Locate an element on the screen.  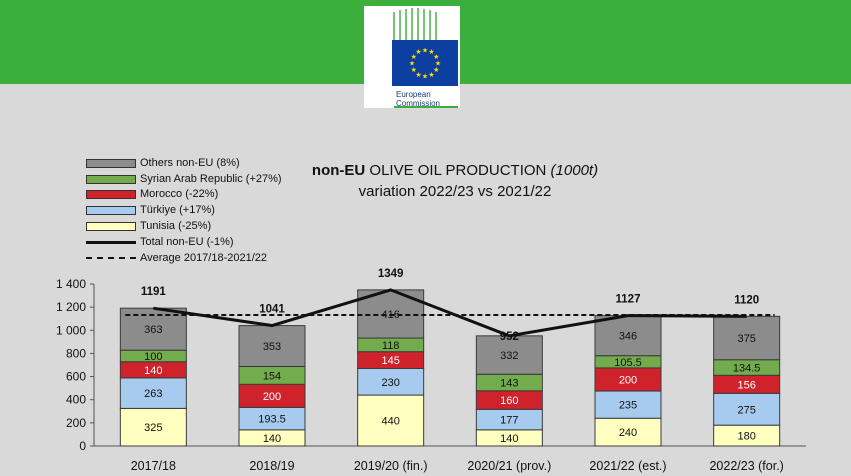
legend-item-morocco: Morocco (-22%) is located at coordinates (216, 194).